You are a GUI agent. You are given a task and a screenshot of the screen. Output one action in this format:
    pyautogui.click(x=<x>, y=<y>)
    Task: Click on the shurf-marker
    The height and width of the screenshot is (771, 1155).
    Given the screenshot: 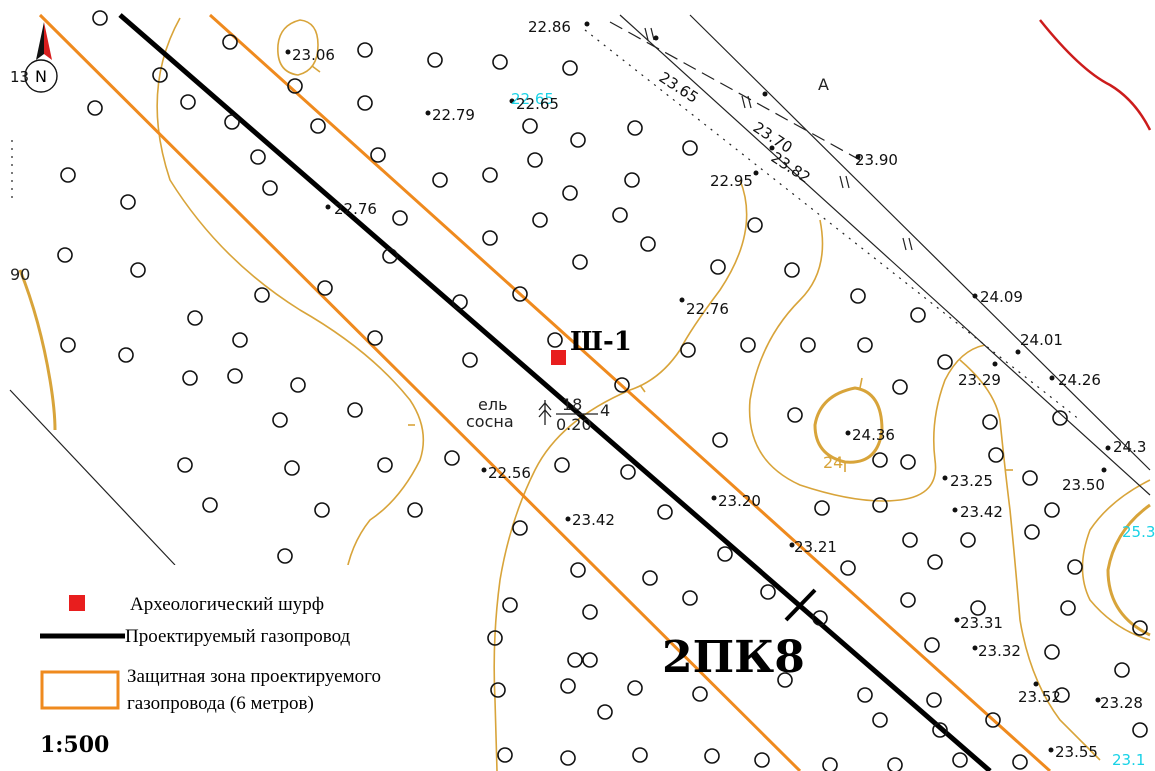 What is the action you would take?
    pyautogui.click(x=558, y=357)
    